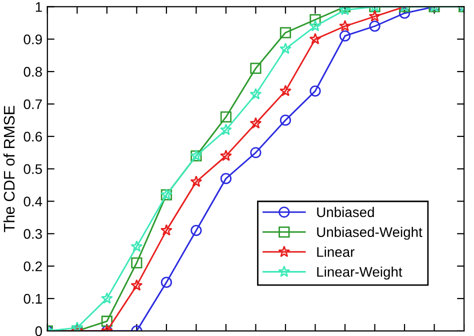 This screenshot has width=474, height=336. Describe the element at coordinates (33, 71) in the screenshot. I see `y-tick-label: 0.8` at that location.